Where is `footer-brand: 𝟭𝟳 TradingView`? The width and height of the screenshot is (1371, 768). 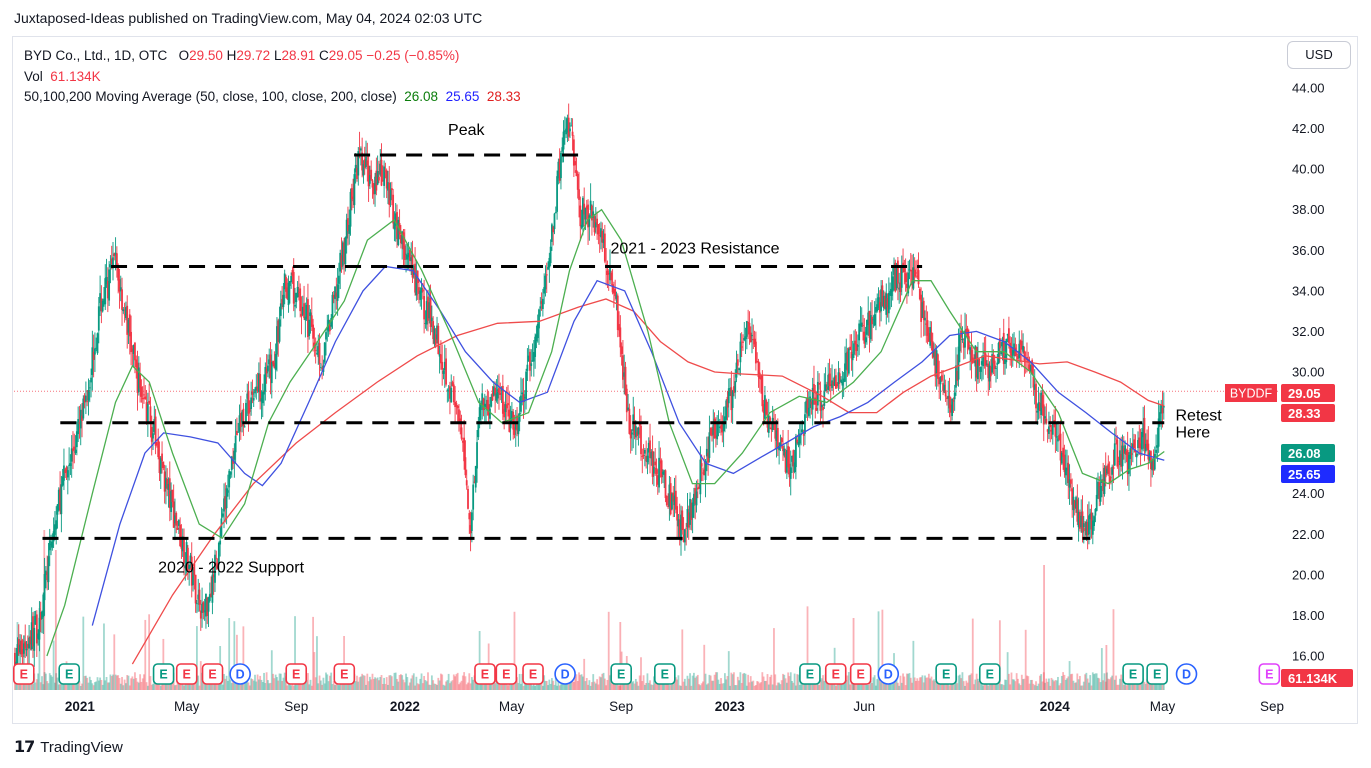
footer-brand: 𝟭𝟳 TradingView is located at coordinates (68, 747).